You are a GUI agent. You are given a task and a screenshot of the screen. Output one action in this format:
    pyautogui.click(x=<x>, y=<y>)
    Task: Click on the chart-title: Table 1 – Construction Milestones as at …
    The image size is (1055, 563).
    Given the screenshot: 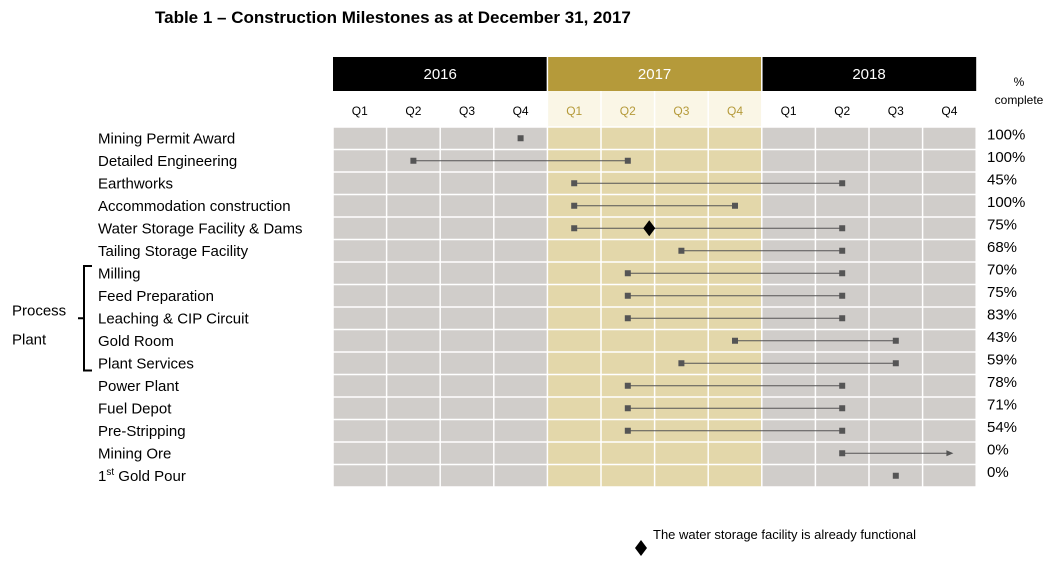 What is the action you would take?
    pyautogui.click(x=393, y=17)
    